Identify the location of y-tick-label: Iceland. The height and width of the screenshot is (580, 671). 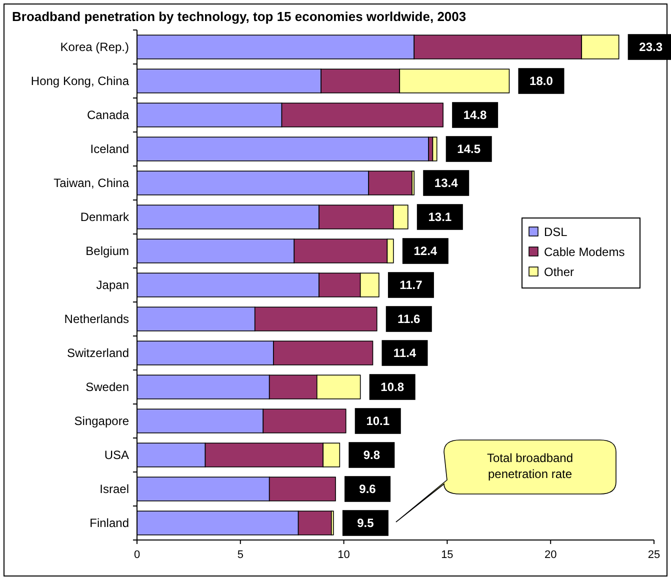
(109, 149).